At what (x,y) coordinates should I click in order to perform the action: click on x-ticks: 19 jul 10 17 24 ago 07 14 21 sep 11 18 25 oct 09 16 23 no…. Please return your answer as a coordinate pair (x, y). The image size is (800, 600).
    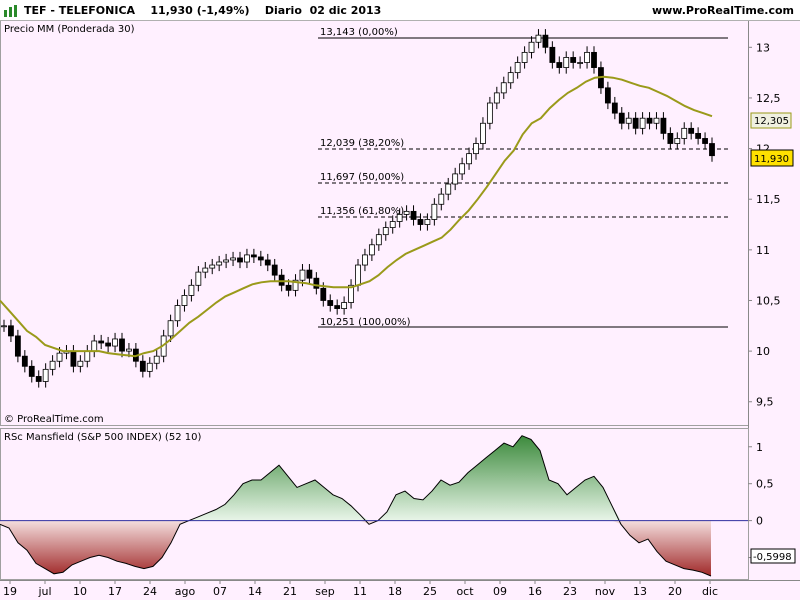
    Looking at the image, I should click on (360, 589).